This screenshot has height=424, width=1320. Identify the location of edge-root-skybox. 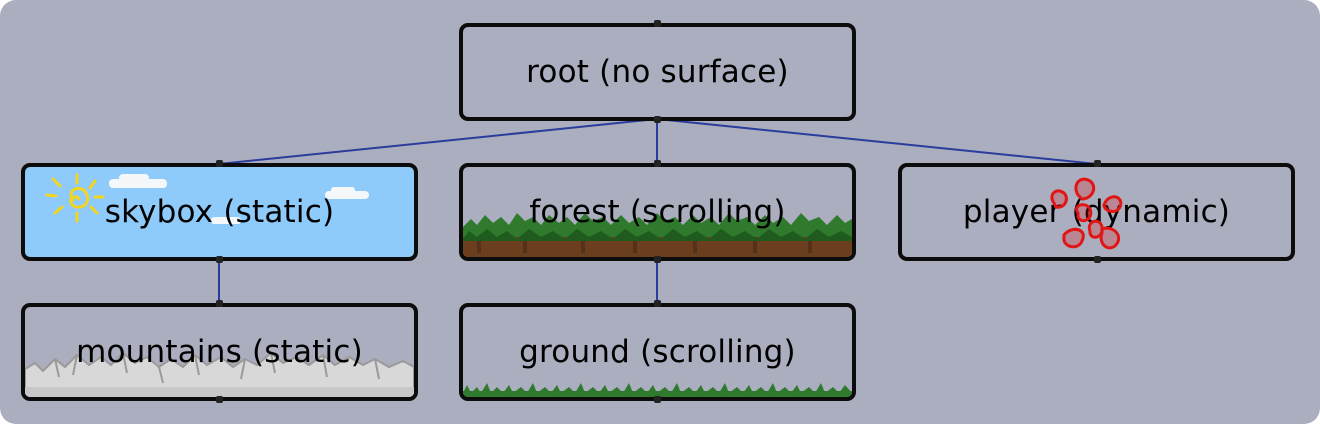
(438, 141).